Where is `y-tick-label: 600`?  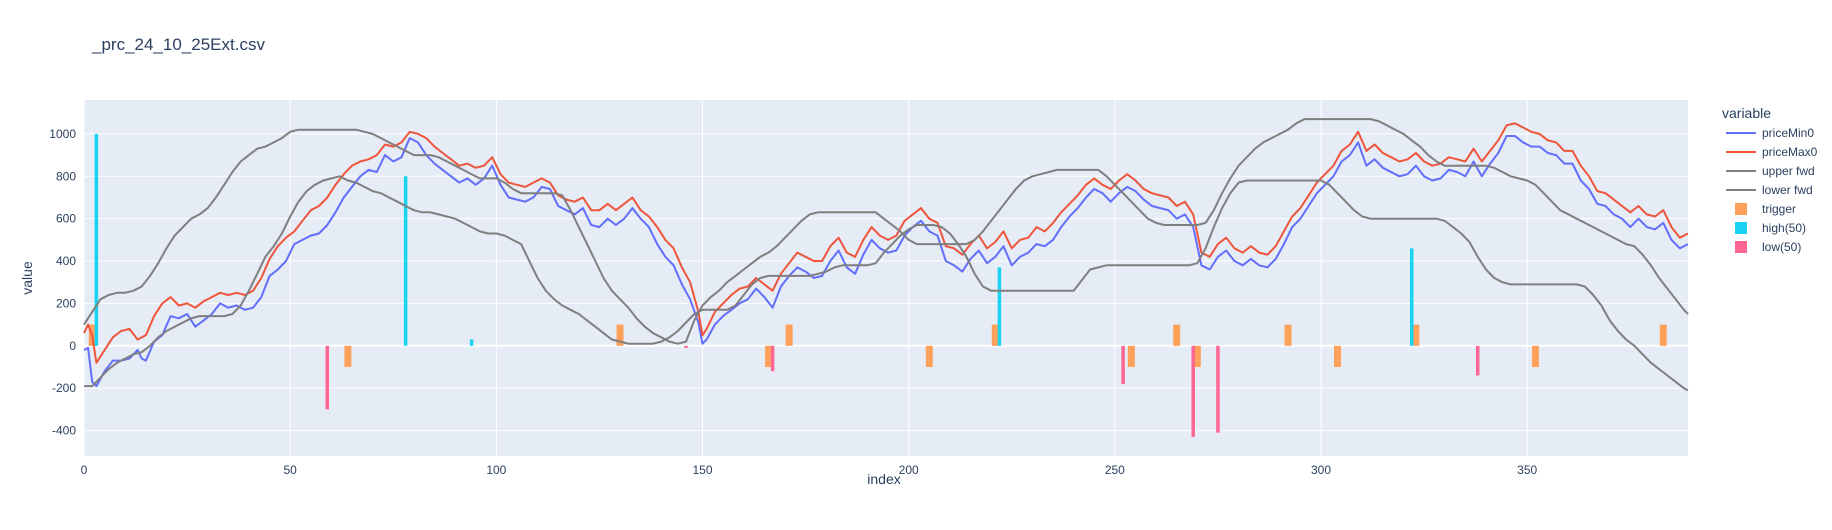 y-tick-label: 600 is located at coordinates (66, 219).